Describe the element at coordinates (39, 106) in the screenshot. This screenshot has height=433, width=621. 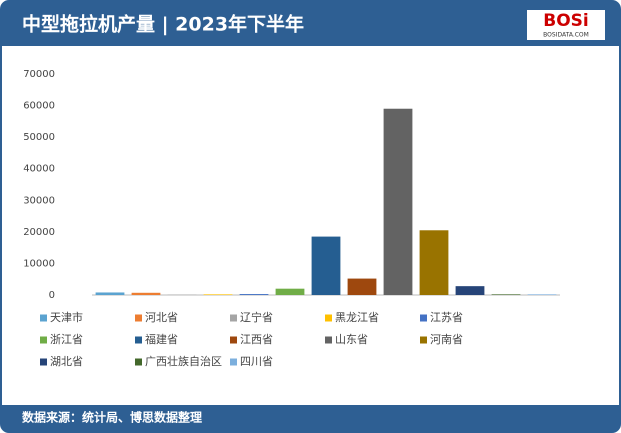
I see `y-tick-label: 60000` at that location.